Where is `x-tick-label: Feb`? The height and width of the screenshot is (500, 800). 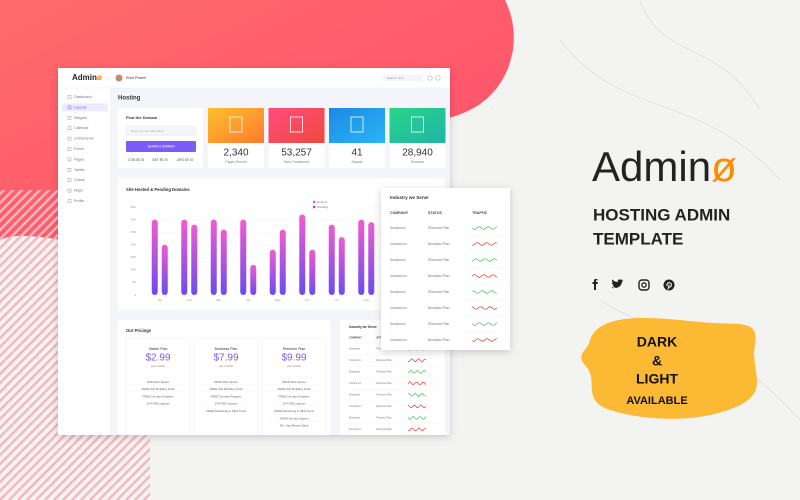
x-tick-label: Feb is located at coordinates (190, 300).